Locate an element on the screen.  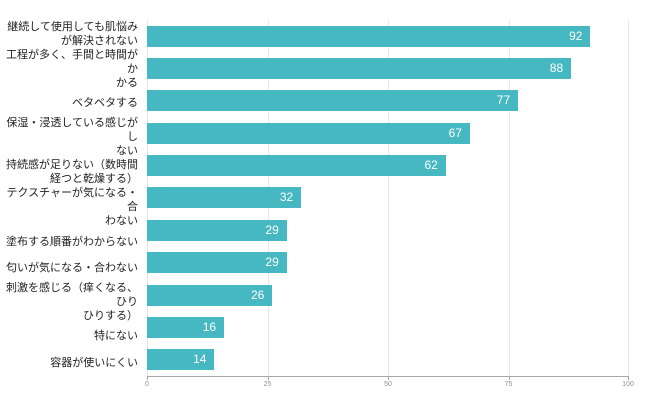
bar: 16 is located at coordinates (186, 327).